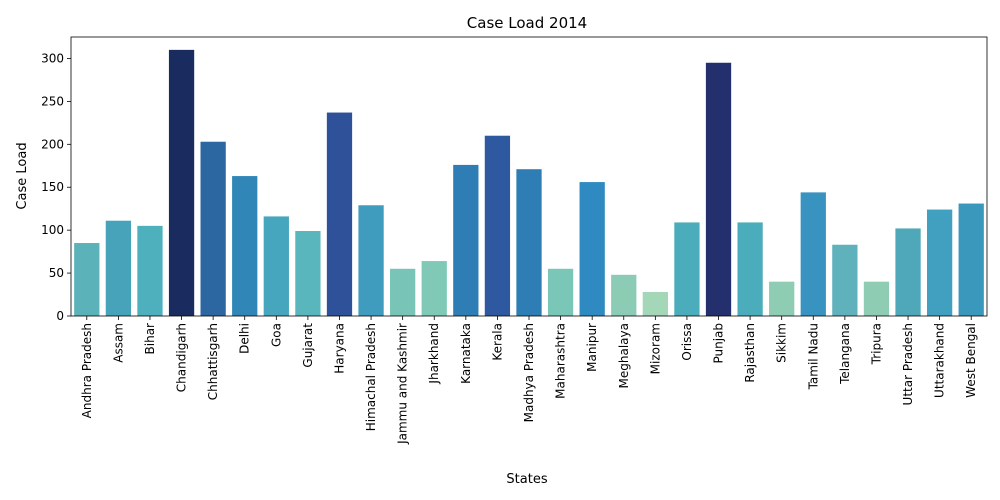 The image size is (1000, 500). I want to click on x-tick-label: Rajasthan, so click(750, 353).